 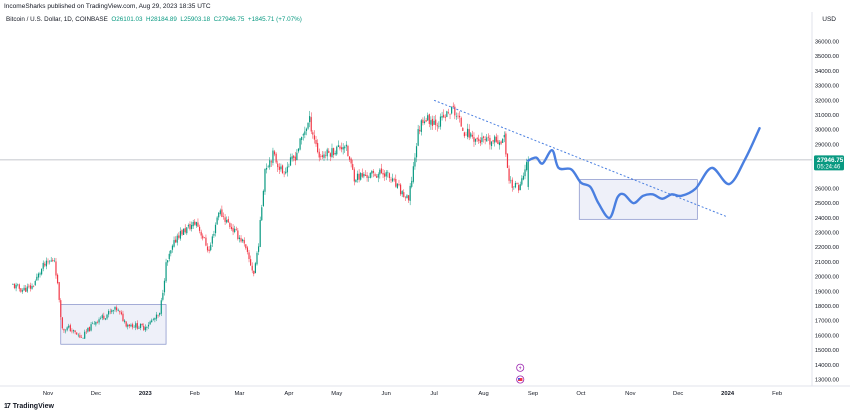 I want to click on y-tick-label: 34000.00, so click(x=827, y=72).